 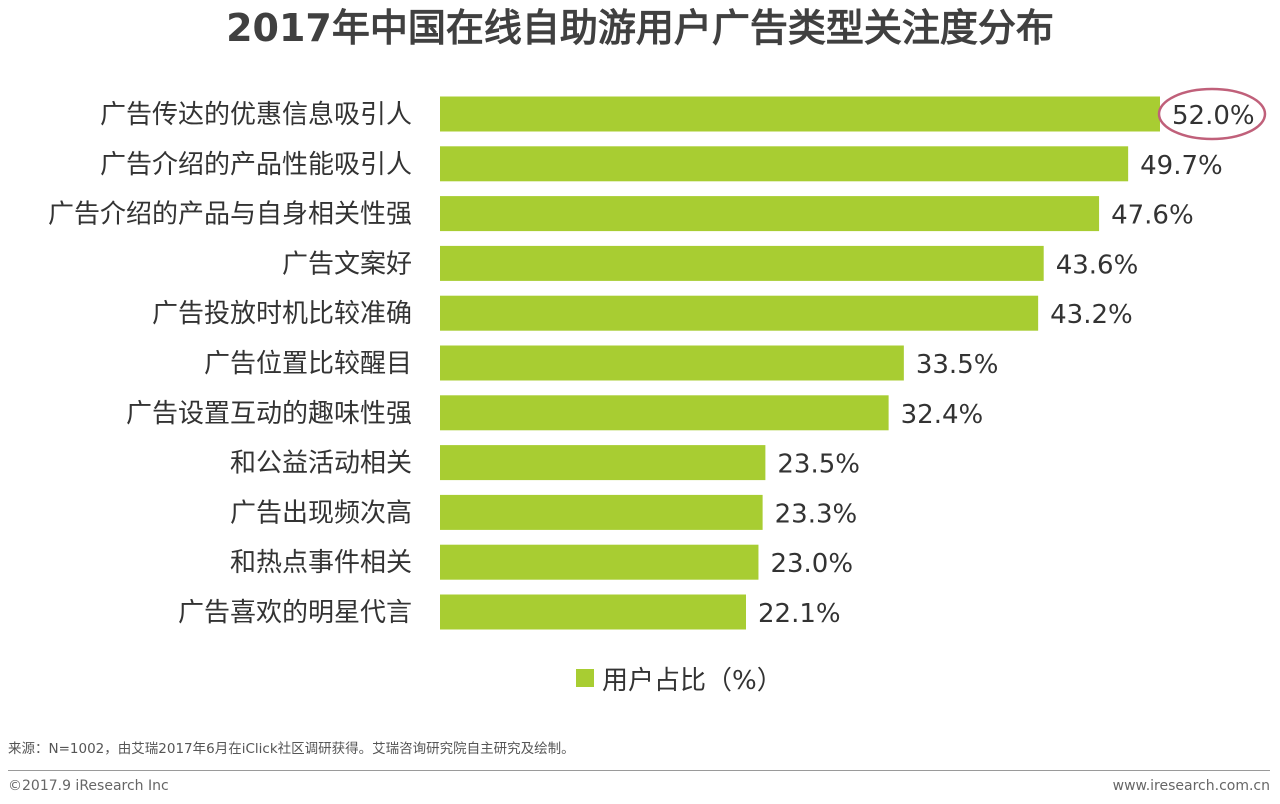 What do you see at coordinates (811, 564) in the screenshot?
I see `value-label: 23.0%` at bounding box center [811, 564].